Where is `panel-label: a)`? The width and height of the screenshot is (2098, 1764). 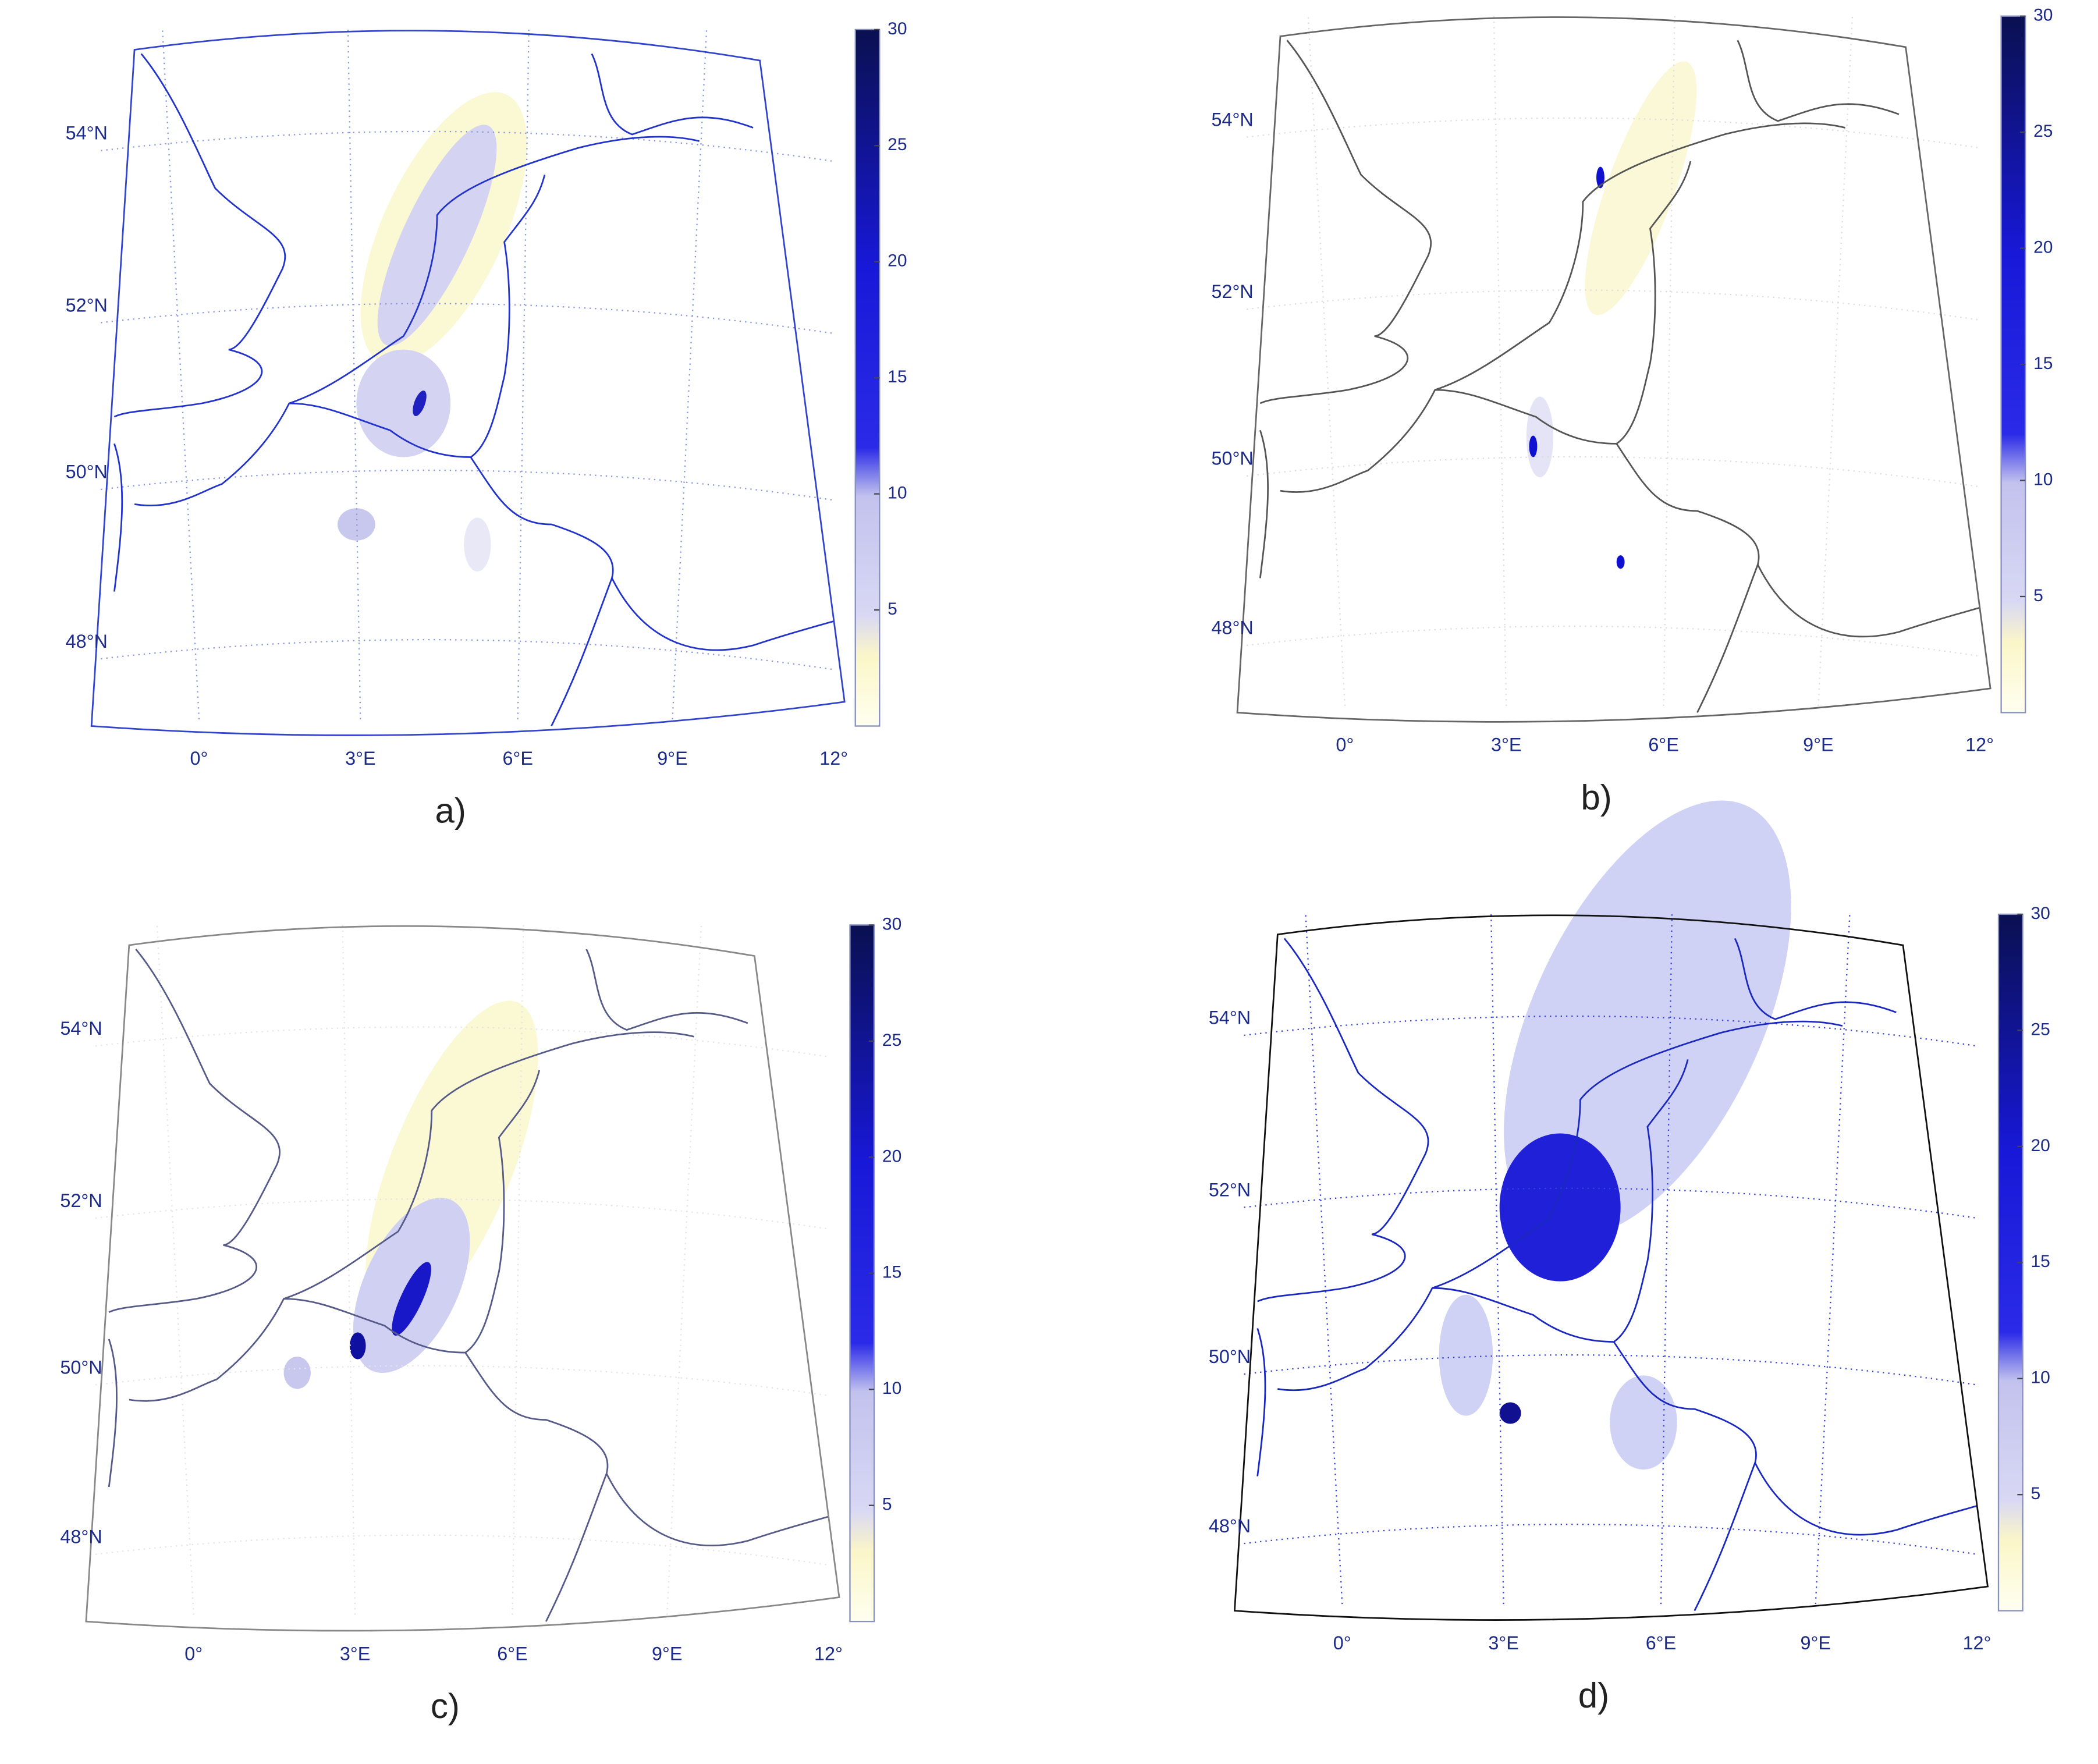 panel-label: a) is located at coordinates (450, 811).